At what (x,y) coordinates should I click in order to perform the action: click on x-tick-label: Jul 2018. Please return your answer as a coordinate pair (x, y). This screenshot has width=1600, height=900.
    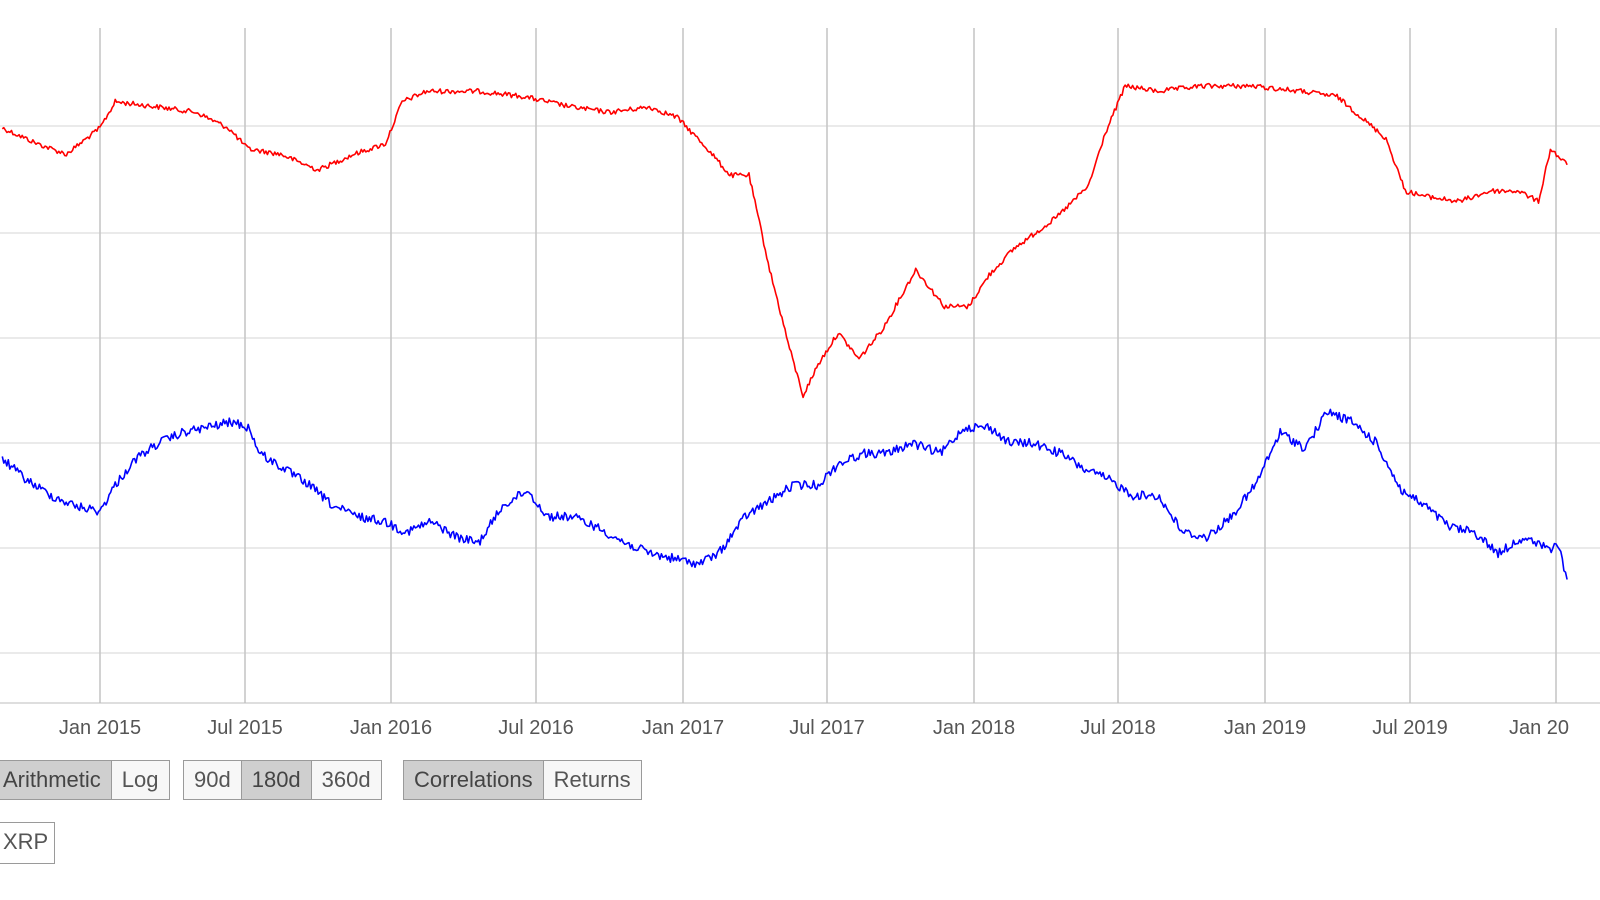
    Looking at the image, I should click on (1118, 728).